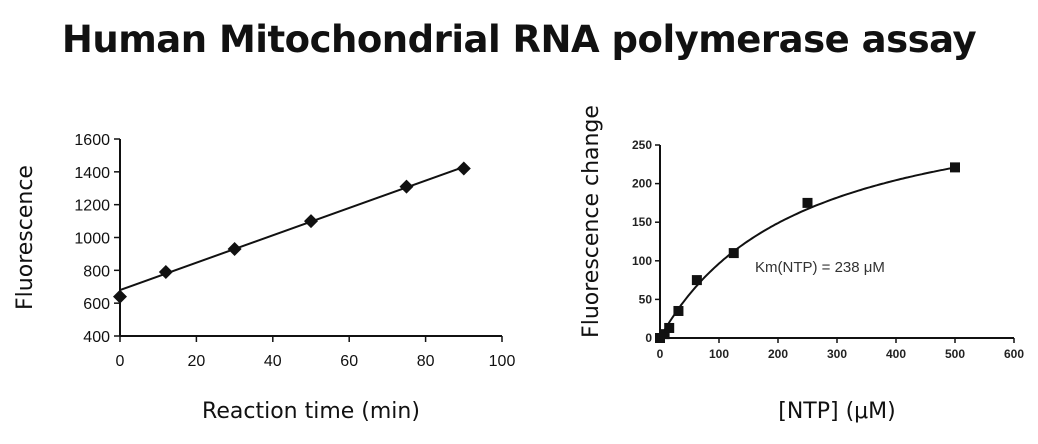 This screenshot has width=1038, height=444. Describe the element at coordinates (1014, 354) in the screenshot. I see `chart2-x-tick-label: 600` at that location.